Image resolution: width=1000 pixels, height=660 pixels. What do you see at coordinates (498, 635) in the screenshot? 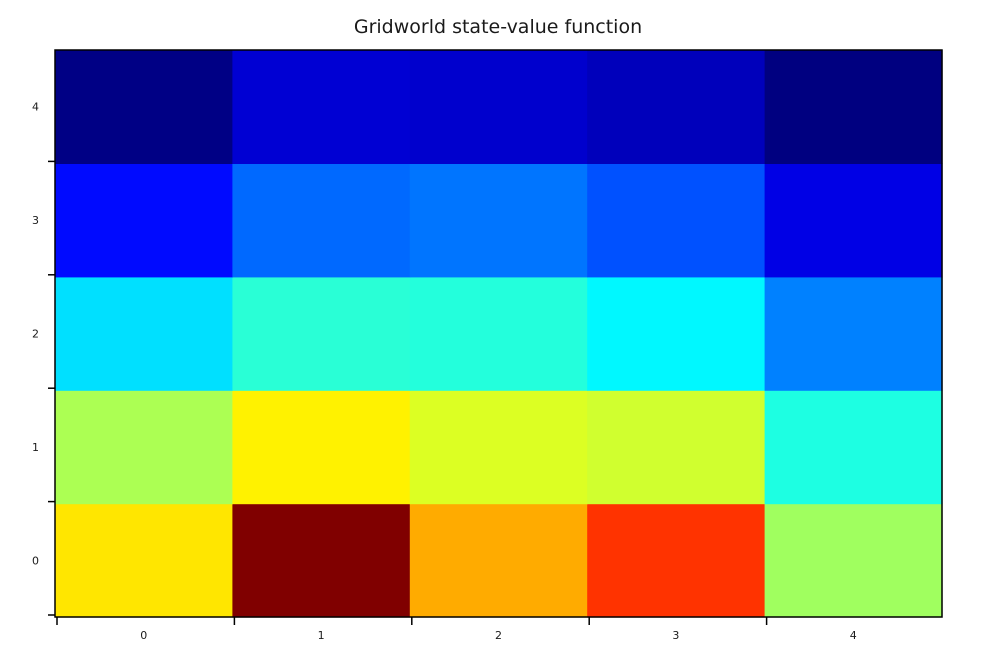
I see `x-tick-label: 2` at bounding box center [498, 635].